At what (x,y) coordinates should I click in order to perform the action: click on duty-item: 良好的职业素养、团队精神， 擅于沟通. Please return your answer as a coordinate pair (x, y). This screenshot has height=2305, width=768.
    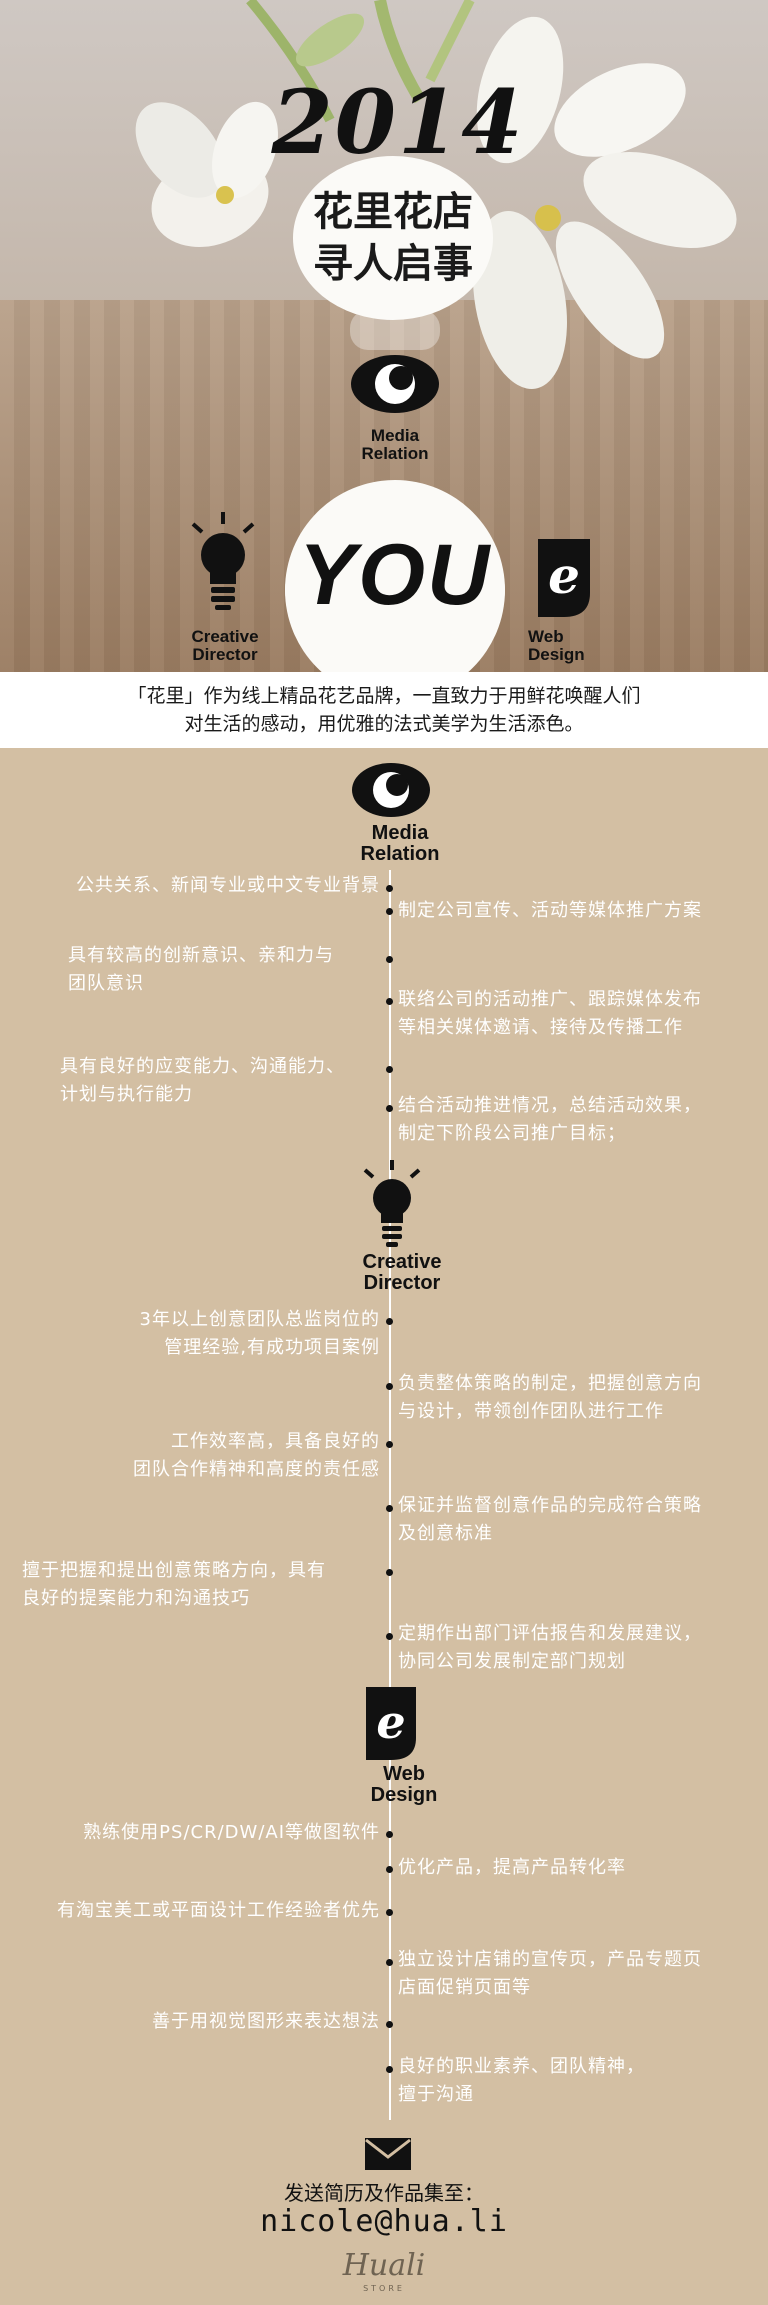
    Looking at the image, I should click on (521, 2080).